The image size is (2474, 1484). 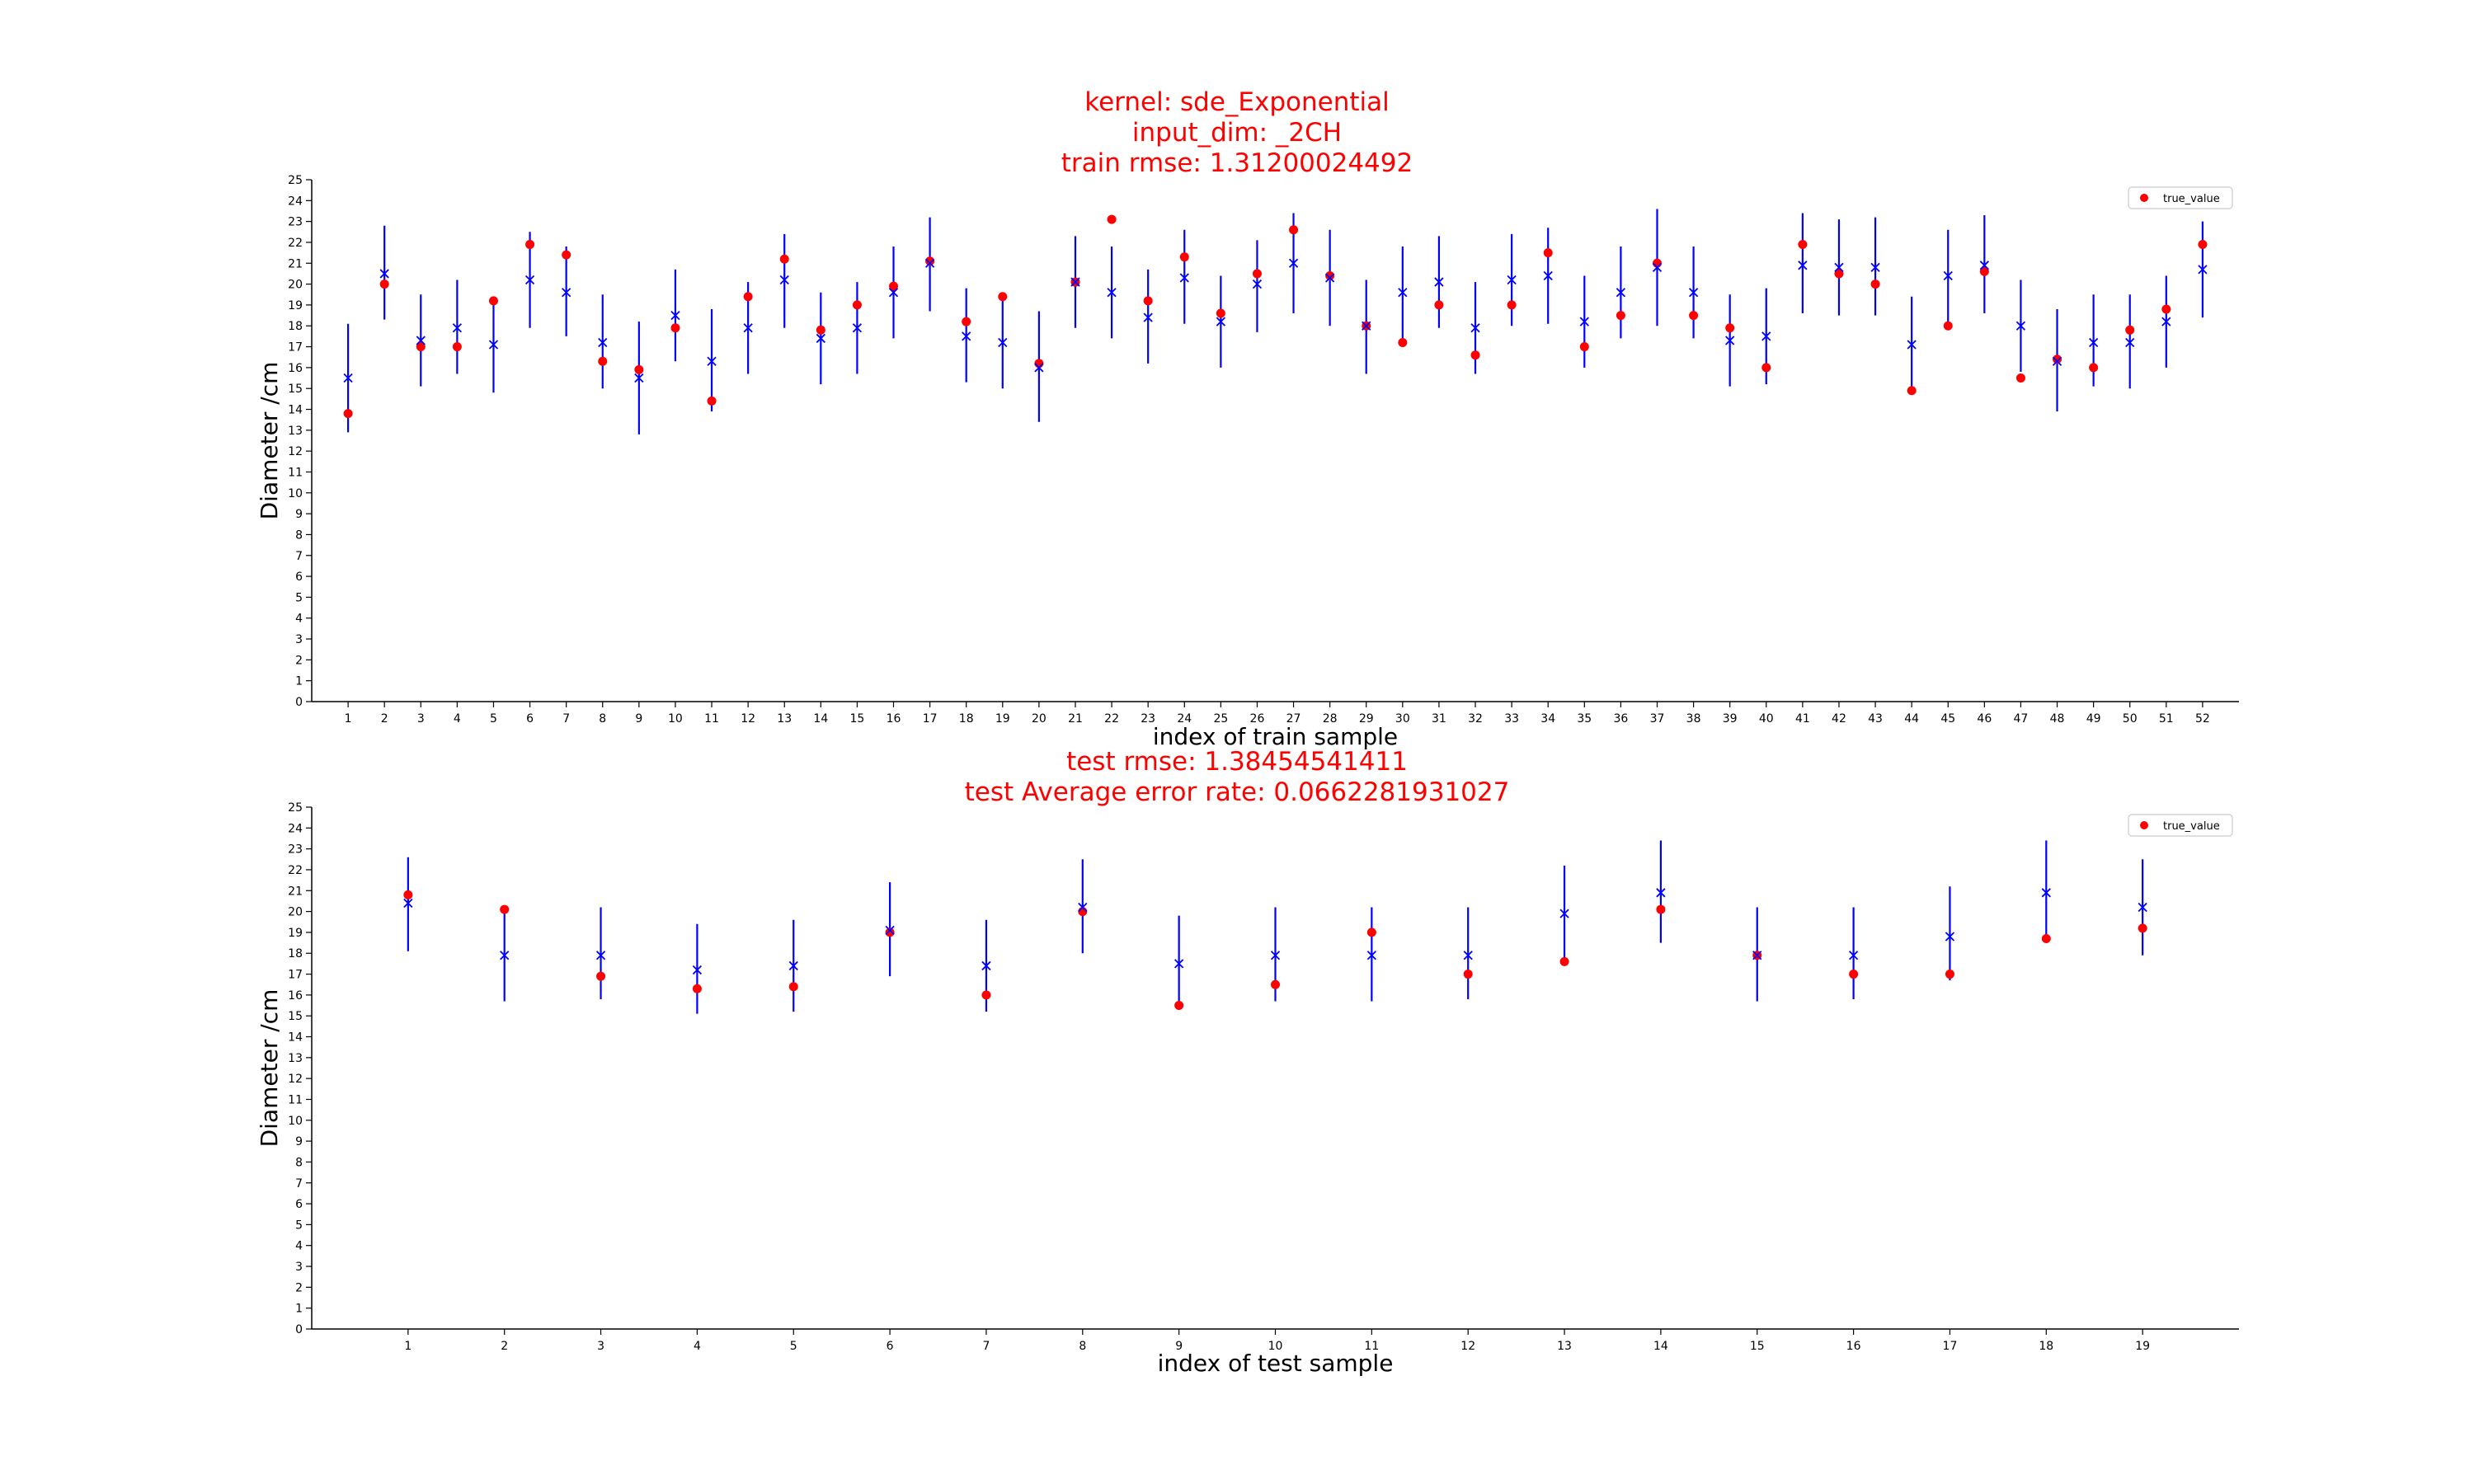 I want to click on y-tick-label: 14, so click(x=295, y=1038).